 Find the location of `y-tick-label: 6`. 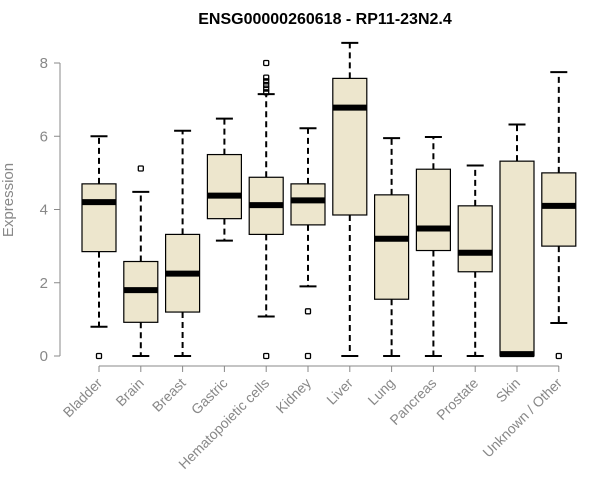

y-tick-label: 6 is located at coordinates (44, 136).